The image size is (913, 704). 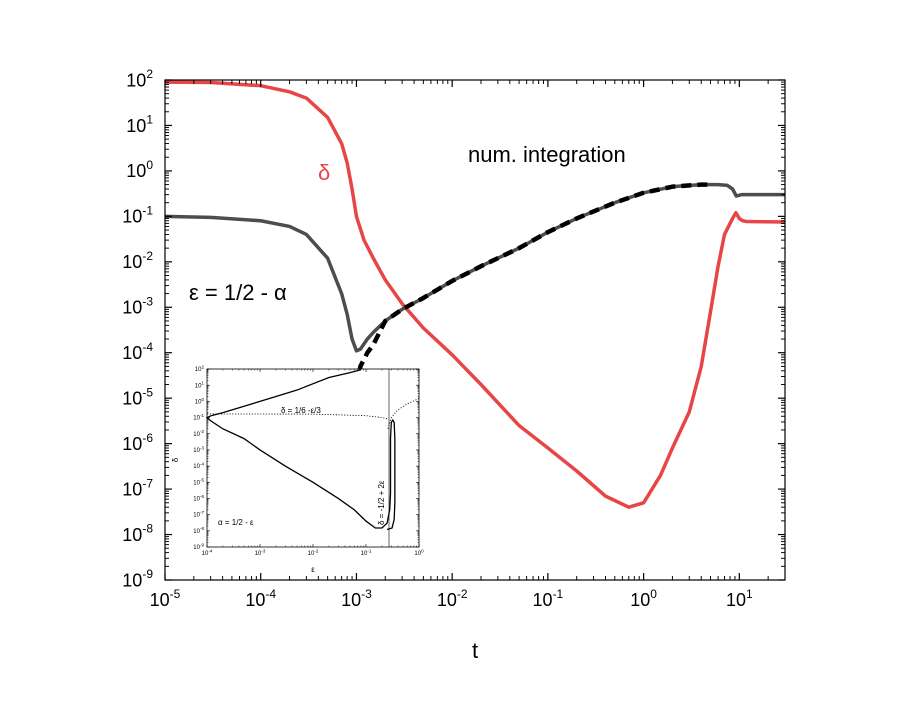 What do you see at coordinates (137, 260) in the screenshot?
I see `main-y-tick-label: 10⁻²` at bounding box center [137, 260].